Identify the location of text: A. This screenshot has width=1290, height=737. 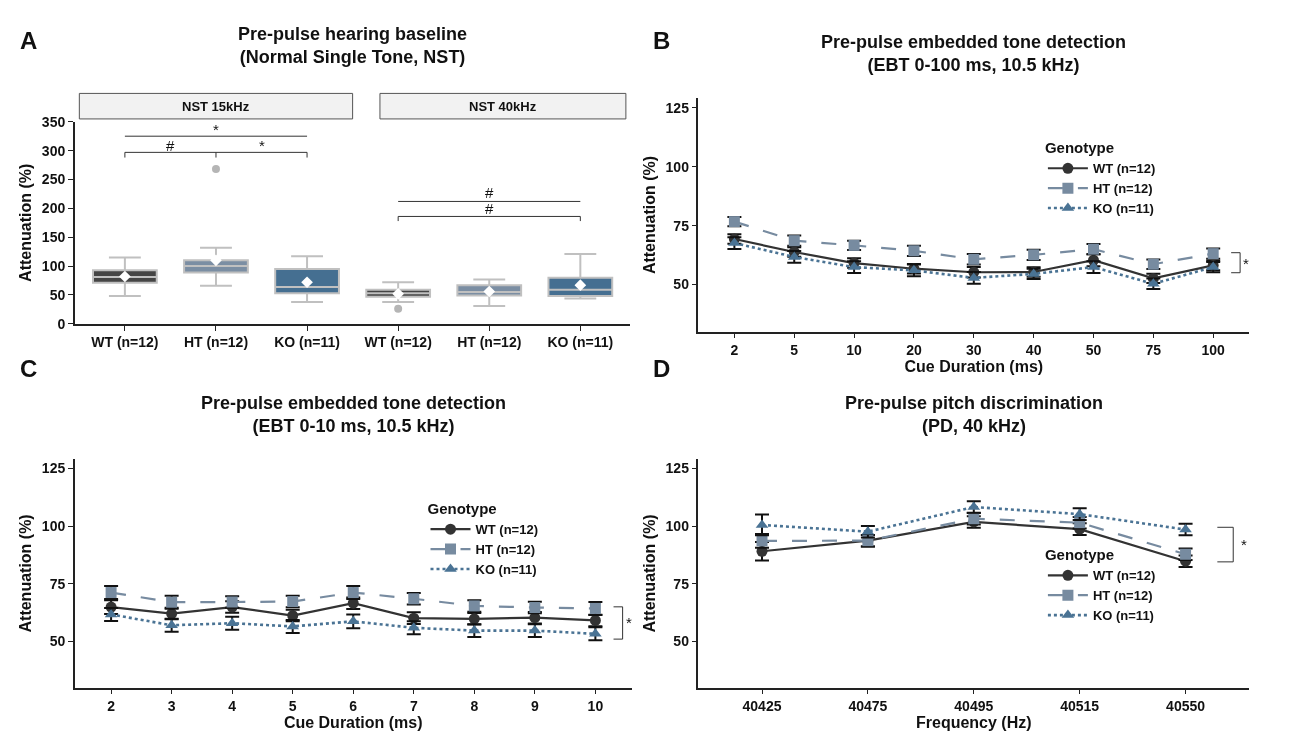
(29, 40).